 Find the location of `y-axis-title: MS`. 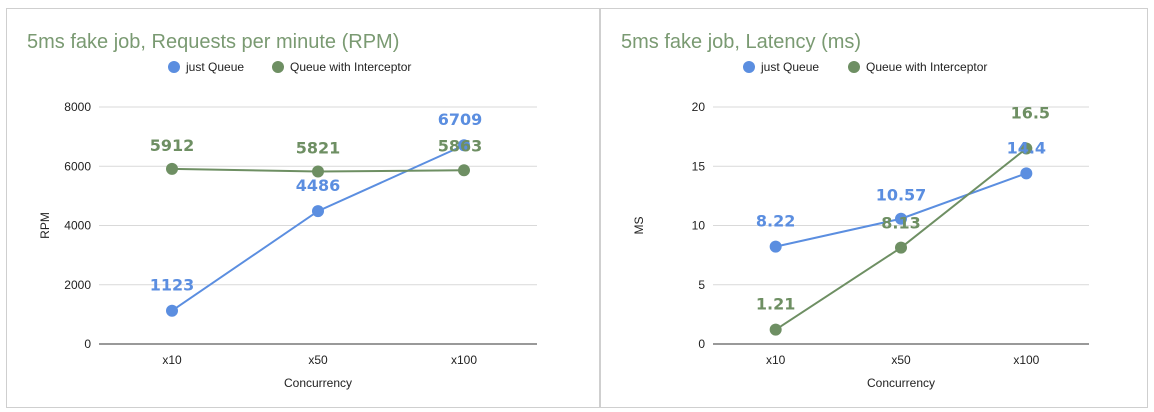

y-axis-title: MS is located at coordinates (639, 226).